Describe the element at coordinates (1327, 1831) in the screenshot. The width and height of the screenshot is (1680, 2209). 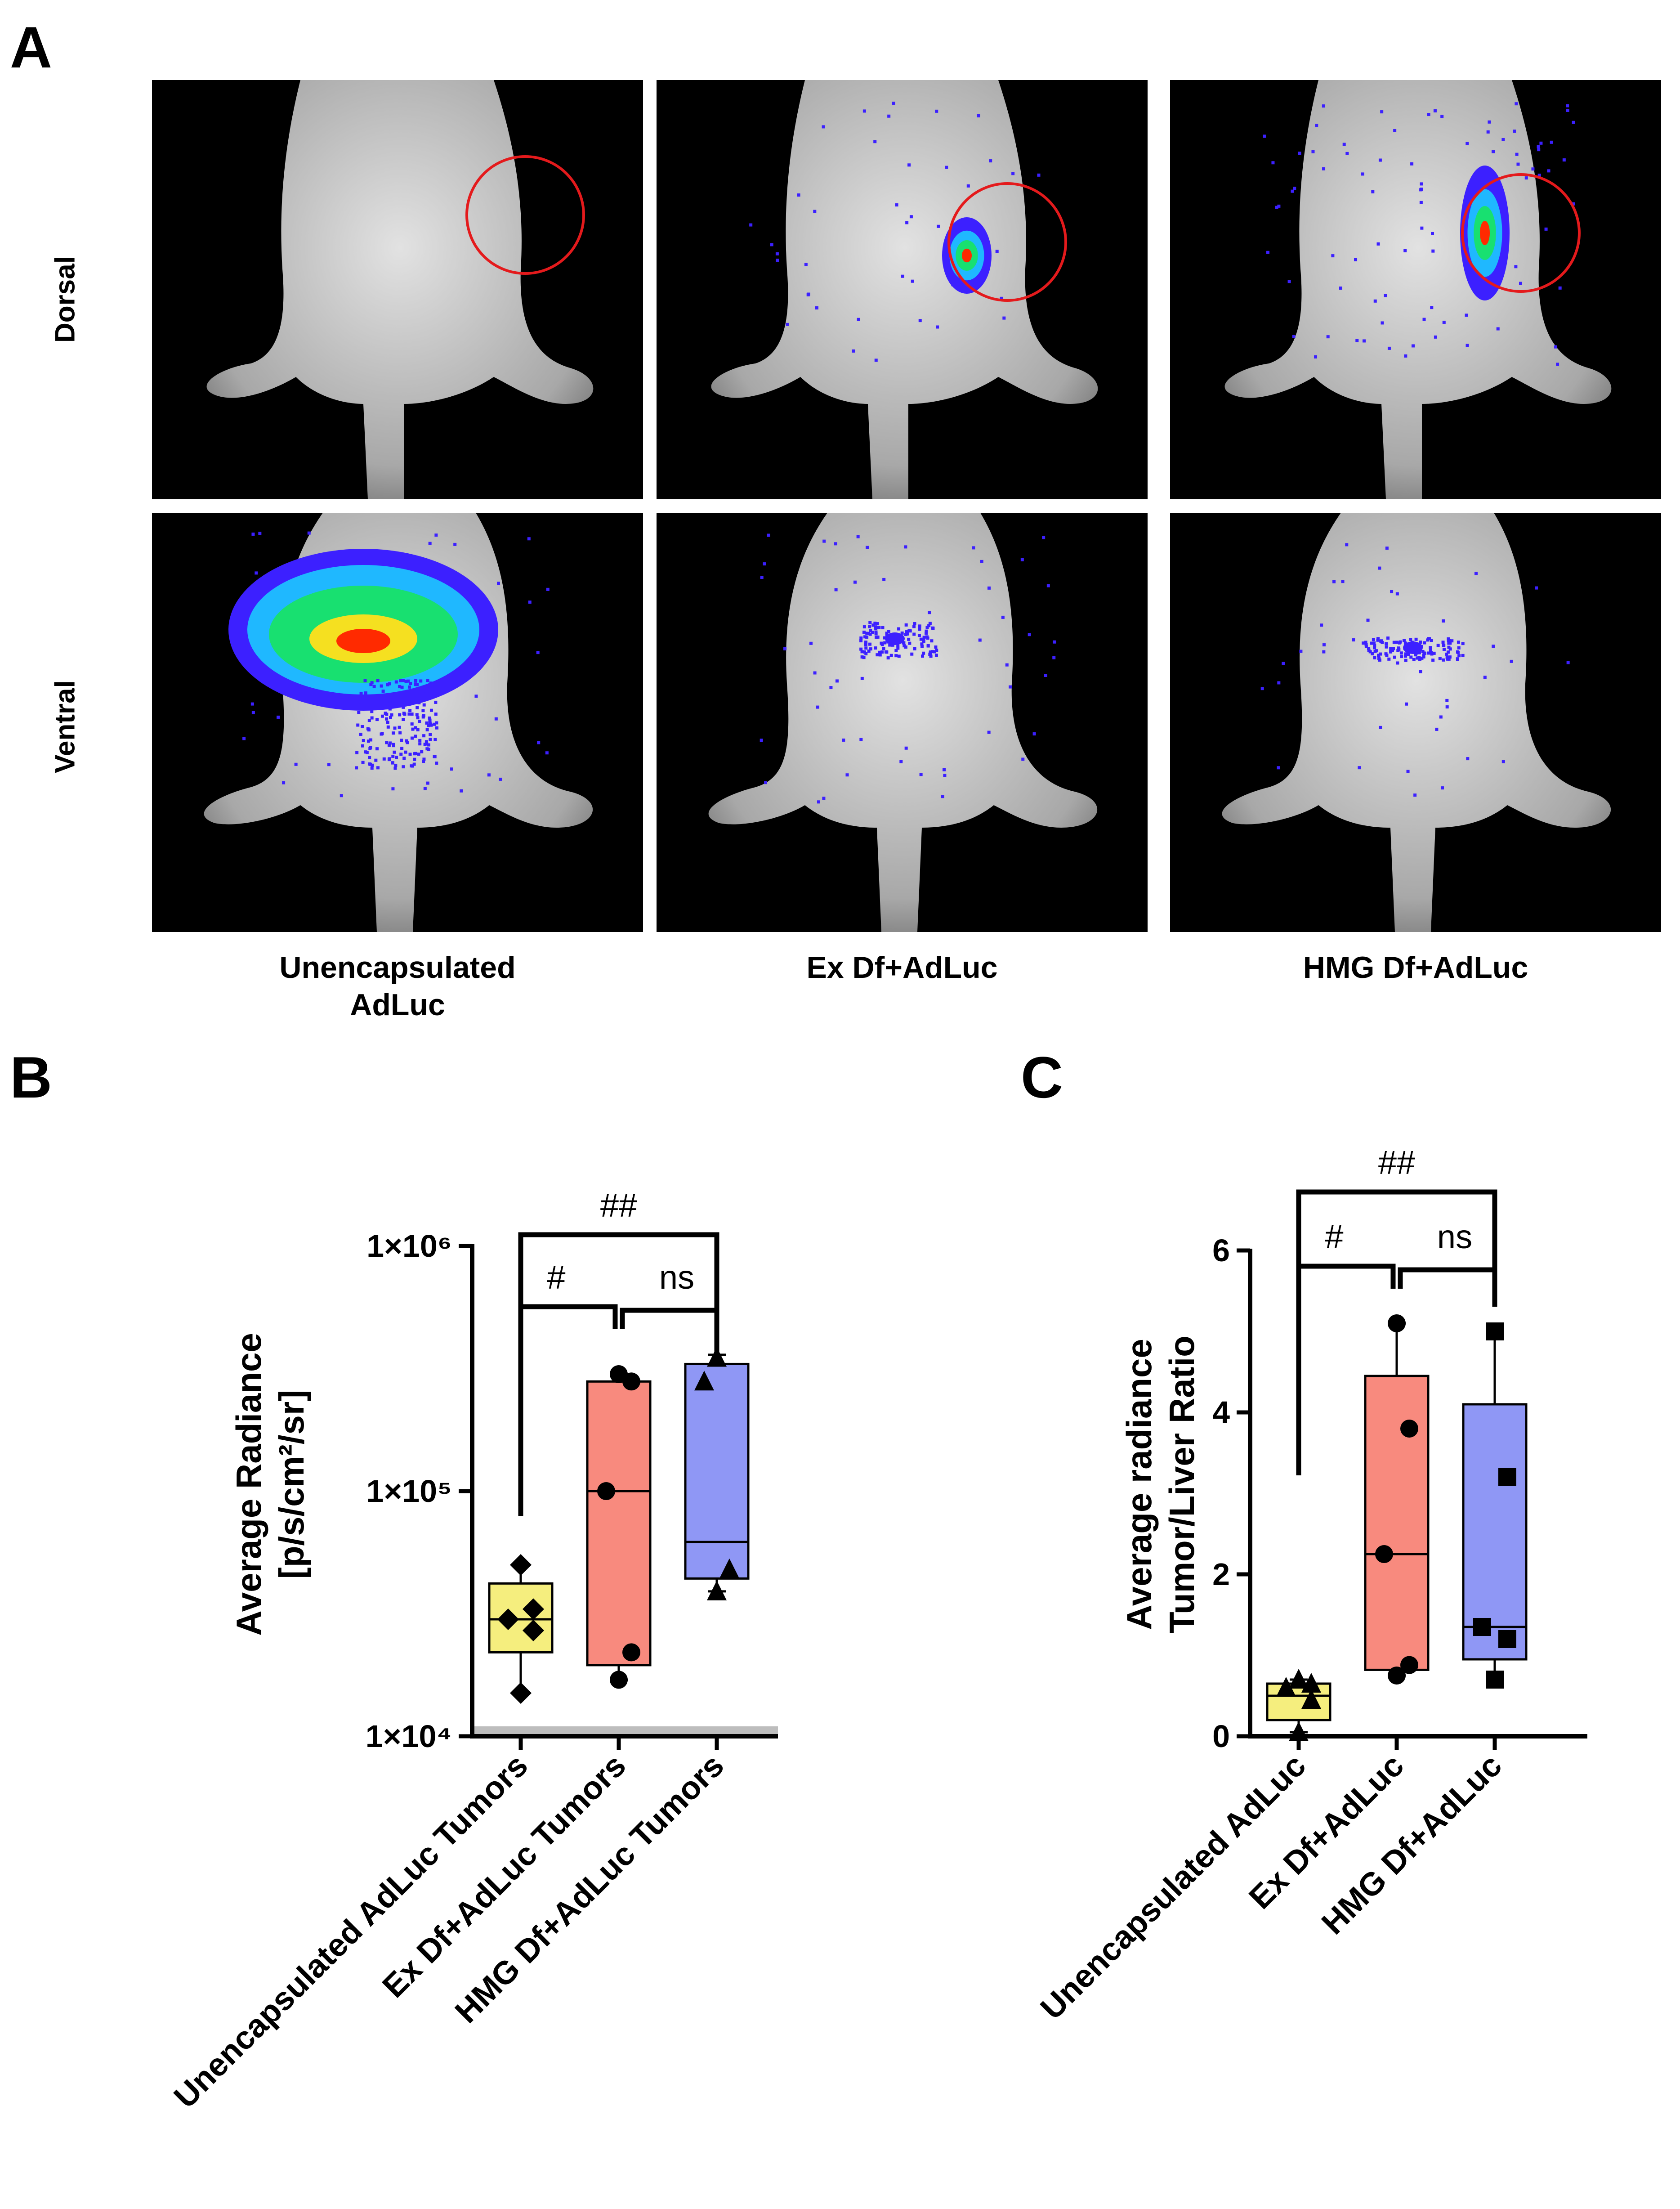
I see `chart-c-x-category-label-1: Ex Df+AdLuc` at that location.